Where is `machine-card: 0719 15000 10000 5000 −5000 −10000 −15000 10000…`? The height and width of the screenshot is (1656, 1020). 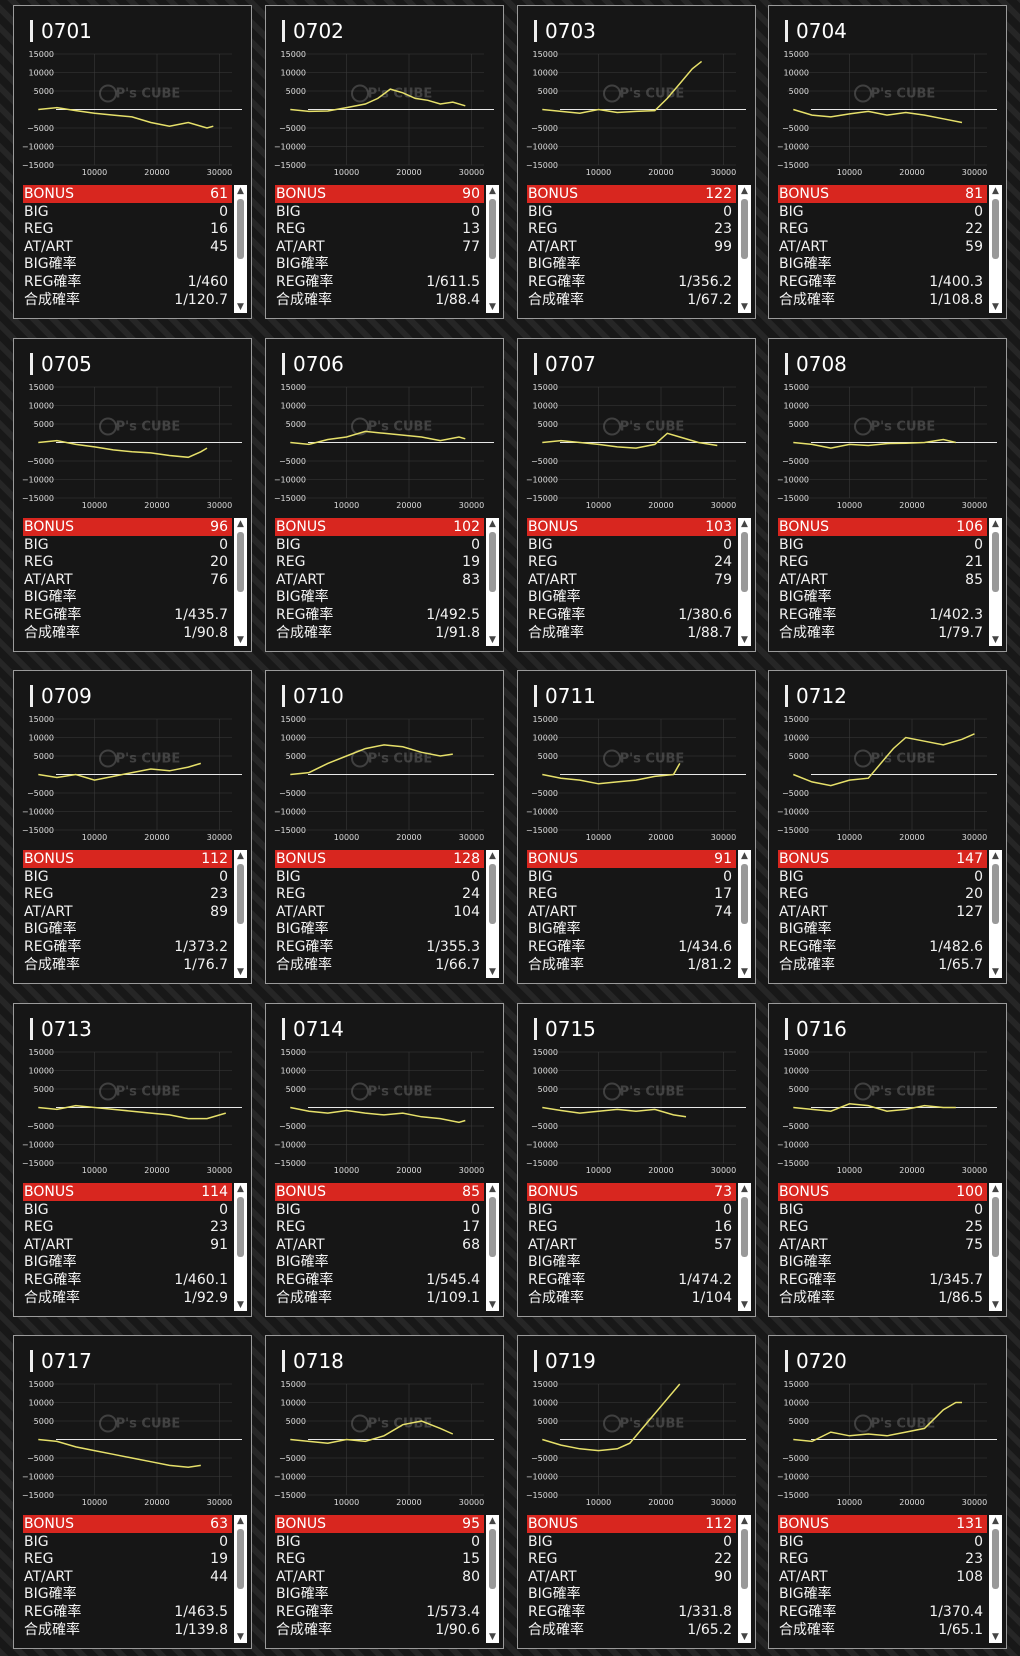 machine-card: 0719 15000 10000 5000 −5000 −10000 −15000 10000… is located at coordinates (636, 1492).